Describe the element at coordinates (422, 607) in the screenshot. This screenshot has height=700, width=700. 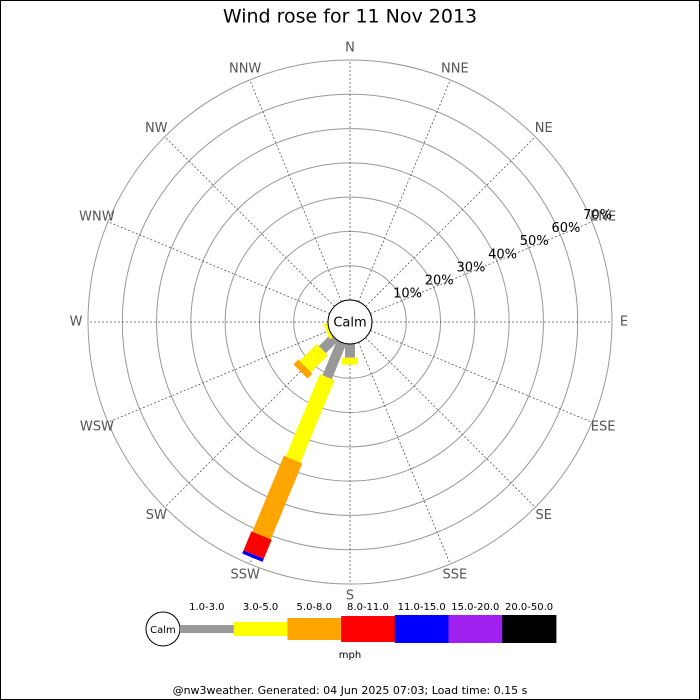
I see `legend-label: 11.0-15.0` at that location.